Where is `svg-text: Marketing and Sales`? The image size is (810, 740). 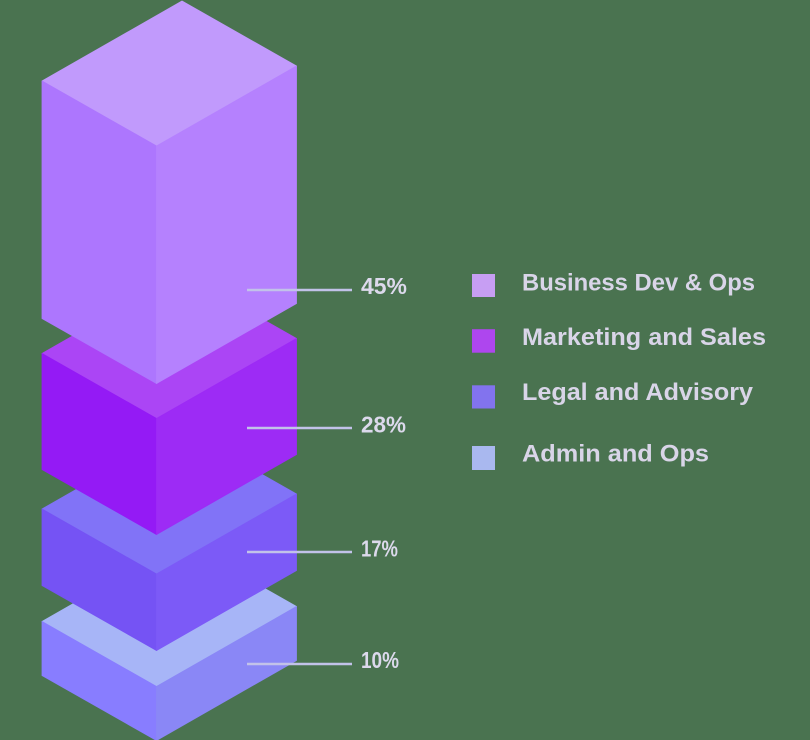
svg-text: Marketing and Sales is located at coordinates (644, 337).